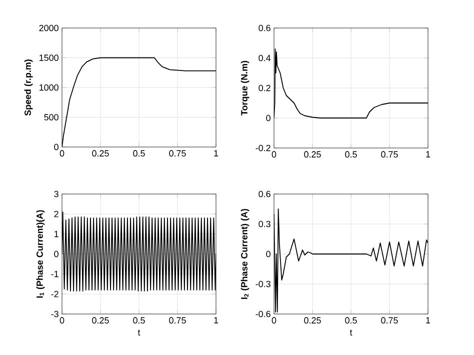 The height and width of the screenshot is (355, 474). I want to click on y-axis-title: I$_{2}$ (Phase Current) (A), so click(245, 253).